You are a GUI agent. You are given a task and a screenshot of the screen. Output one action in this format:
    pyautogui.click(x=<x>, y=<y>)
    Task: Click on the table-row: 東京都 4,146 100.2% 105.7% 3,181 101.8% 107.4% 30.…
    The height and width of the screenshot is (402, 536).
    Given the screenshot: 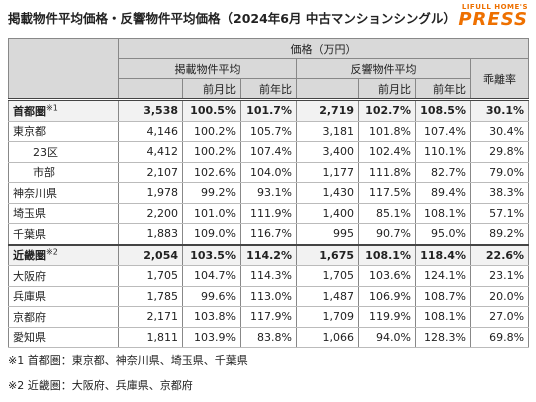 What is the action you would take?
    pyautogui.click(x=269, y=131)
    